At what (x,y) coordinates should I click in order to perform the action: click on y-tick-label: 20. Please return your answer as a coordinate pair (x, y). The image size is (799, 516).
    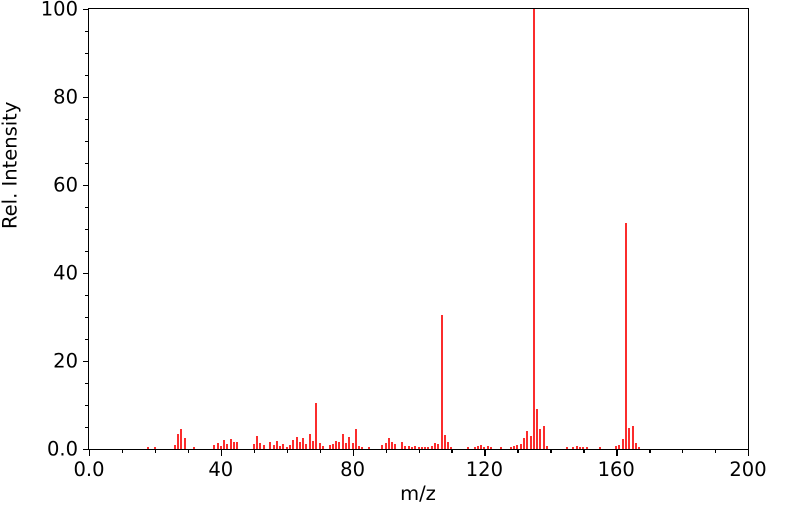
    Looking at the image, I should click on (65, 361).